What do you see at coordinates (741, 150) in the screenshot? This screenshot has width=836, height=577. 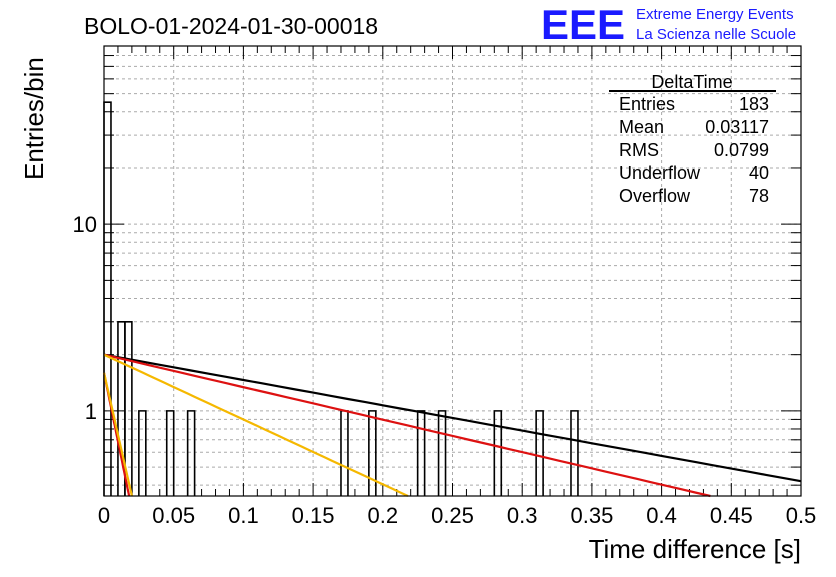 I see `stats-row-value: 0.0799` at bounding box center [741, 150].